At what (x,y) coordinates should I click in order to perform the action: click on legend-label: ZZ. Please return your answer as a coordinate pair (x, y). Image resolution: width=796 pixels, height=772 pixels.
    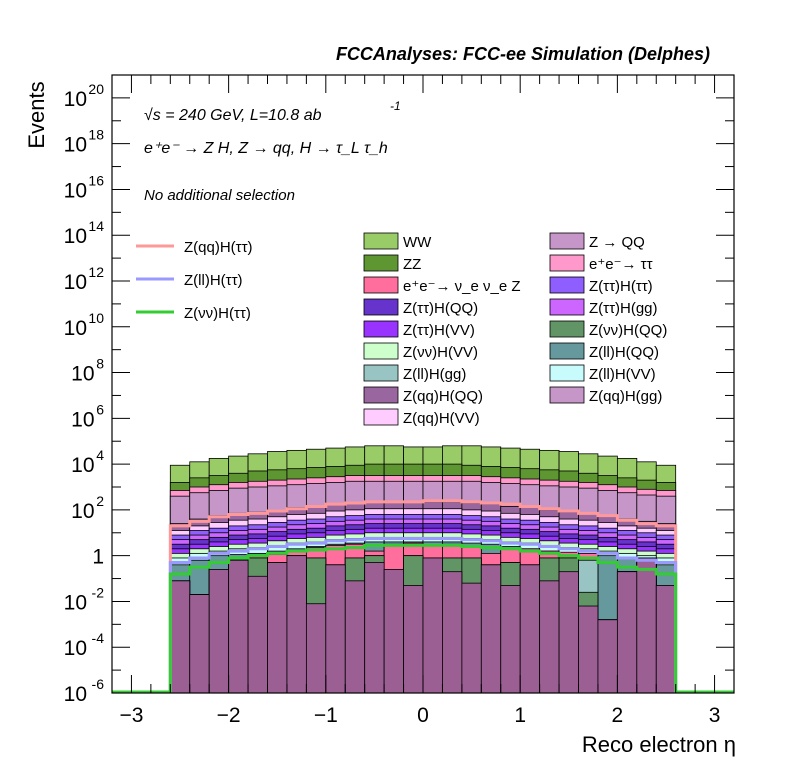
    Looking at the image, I should click on (412, 264).